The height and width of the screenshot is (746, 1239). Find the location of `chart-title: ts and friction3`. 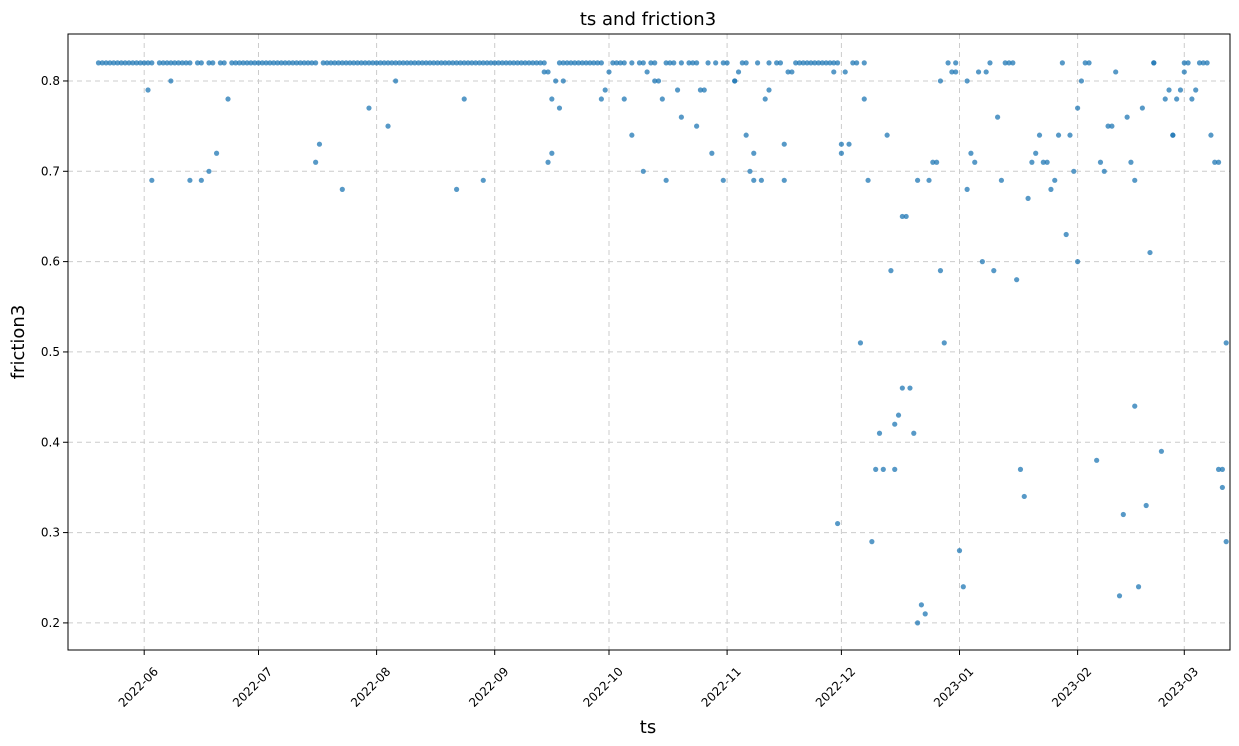

chart-title: ts and friction3 is located at coordinates (648, 19).